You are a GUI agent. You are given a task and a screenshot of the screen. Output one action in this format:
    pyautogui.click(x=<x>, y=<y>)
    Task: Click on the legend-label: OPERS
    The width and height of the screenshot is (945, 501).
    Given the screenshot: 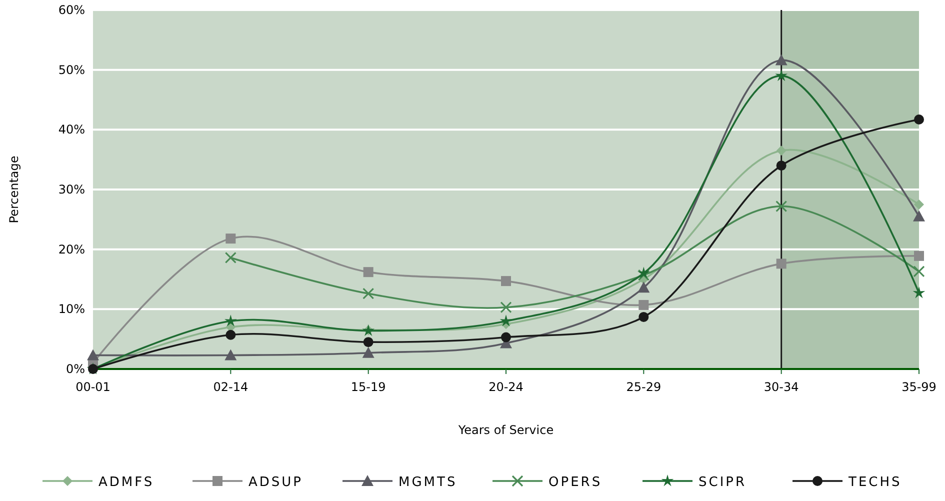 What is the action you would take?
    pyautogui.click(x=575, y=482)
    